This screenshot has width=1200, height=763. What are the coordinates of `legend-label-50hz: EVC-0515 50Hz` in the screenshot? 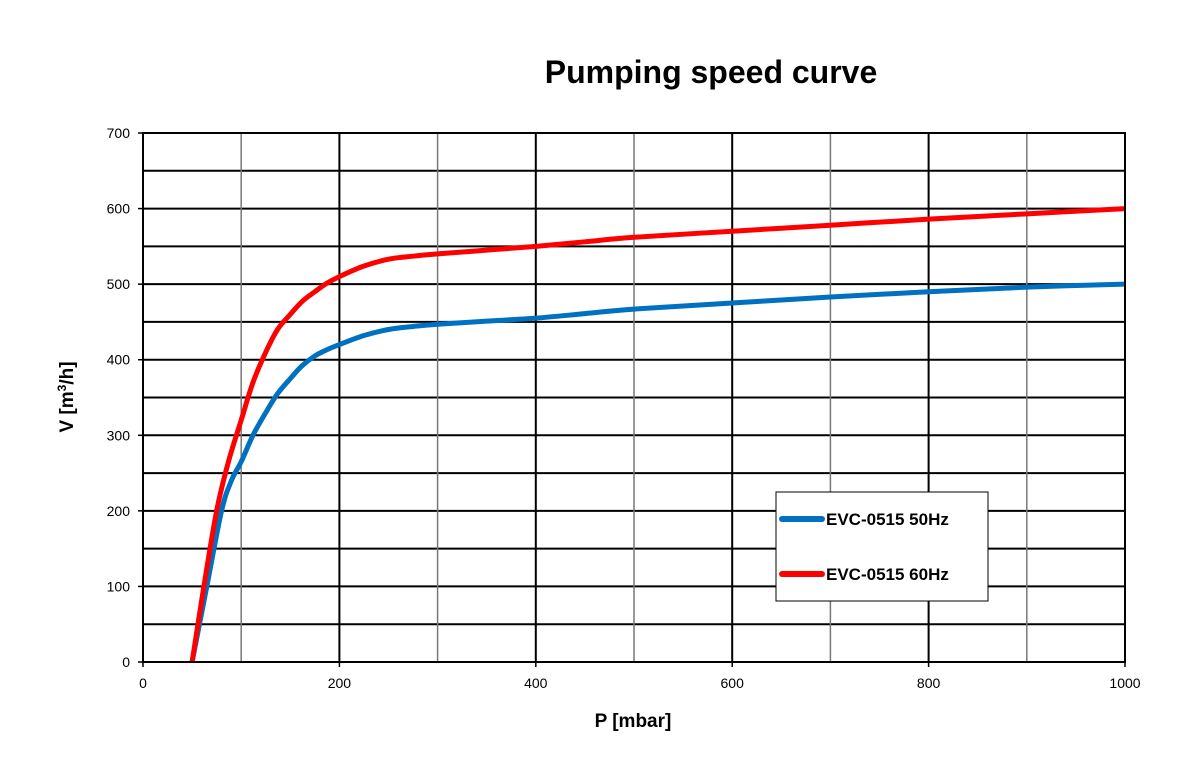 It's located at (887, 519).